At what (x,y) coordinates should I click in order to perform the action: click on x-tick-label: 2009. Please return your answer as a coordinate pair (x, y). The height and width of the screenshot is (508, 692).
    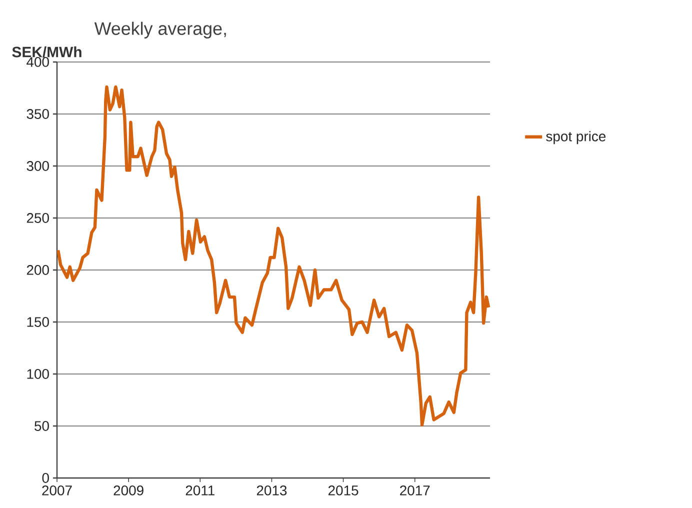
    Looking at the image, I should click on (129, 490).